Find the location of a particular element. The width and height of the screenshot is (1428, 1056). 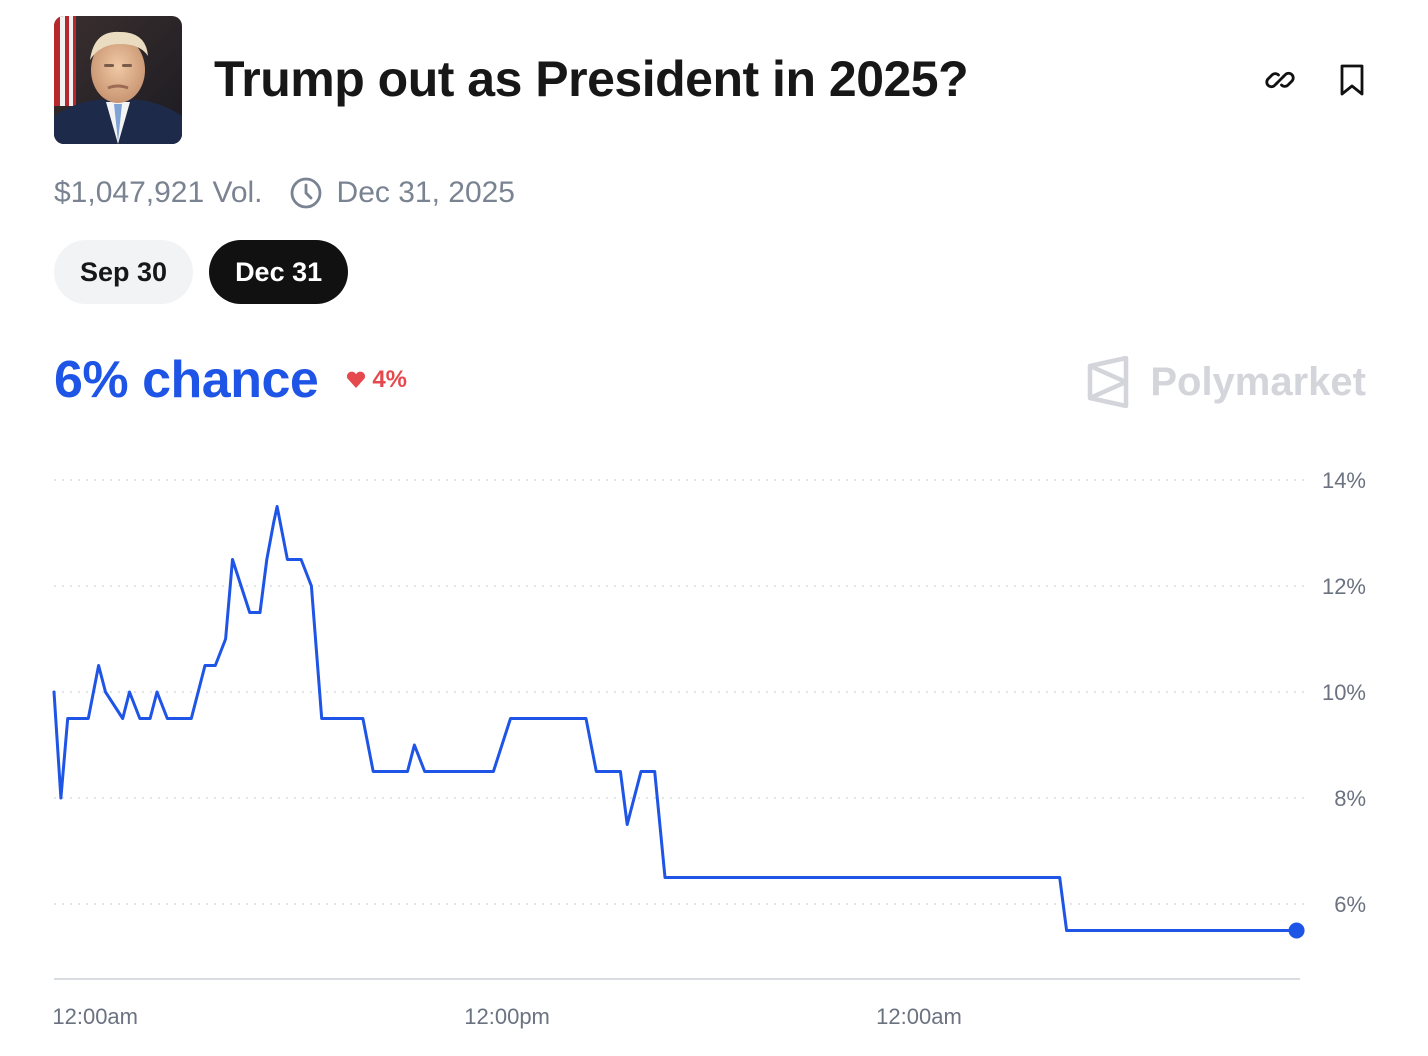

bookmark-icon is located at coordinates (1352, 80).